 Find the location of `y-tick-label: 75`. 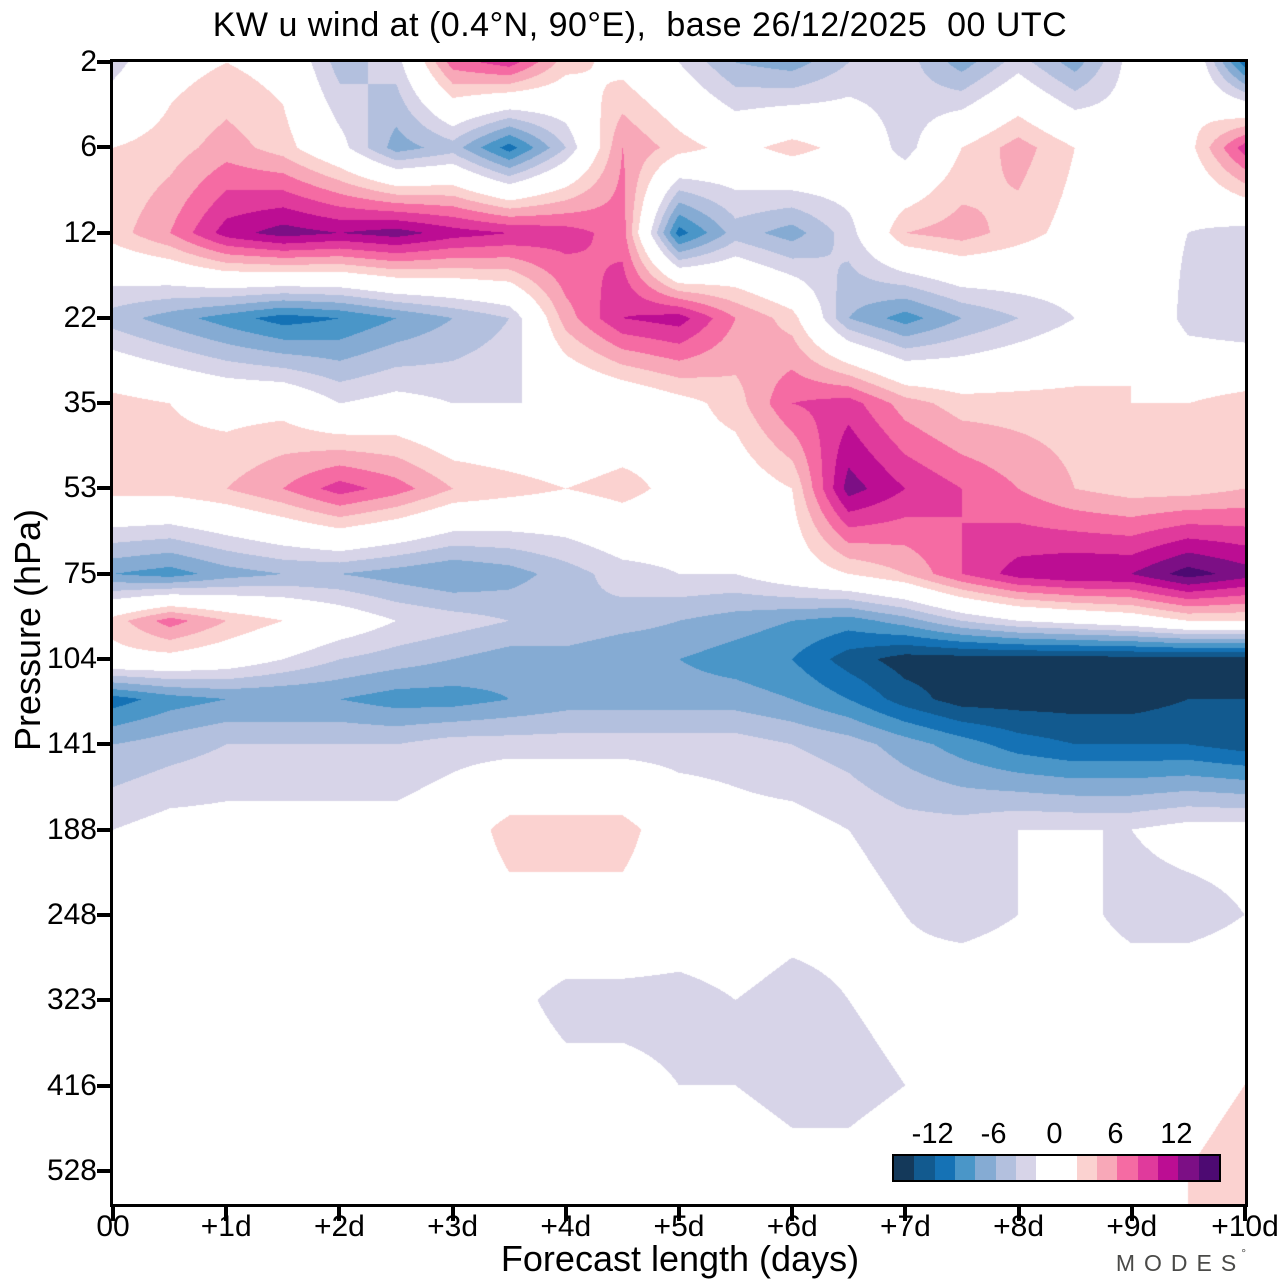

y-tick-label: 75 is located at coordinates (80, 573).